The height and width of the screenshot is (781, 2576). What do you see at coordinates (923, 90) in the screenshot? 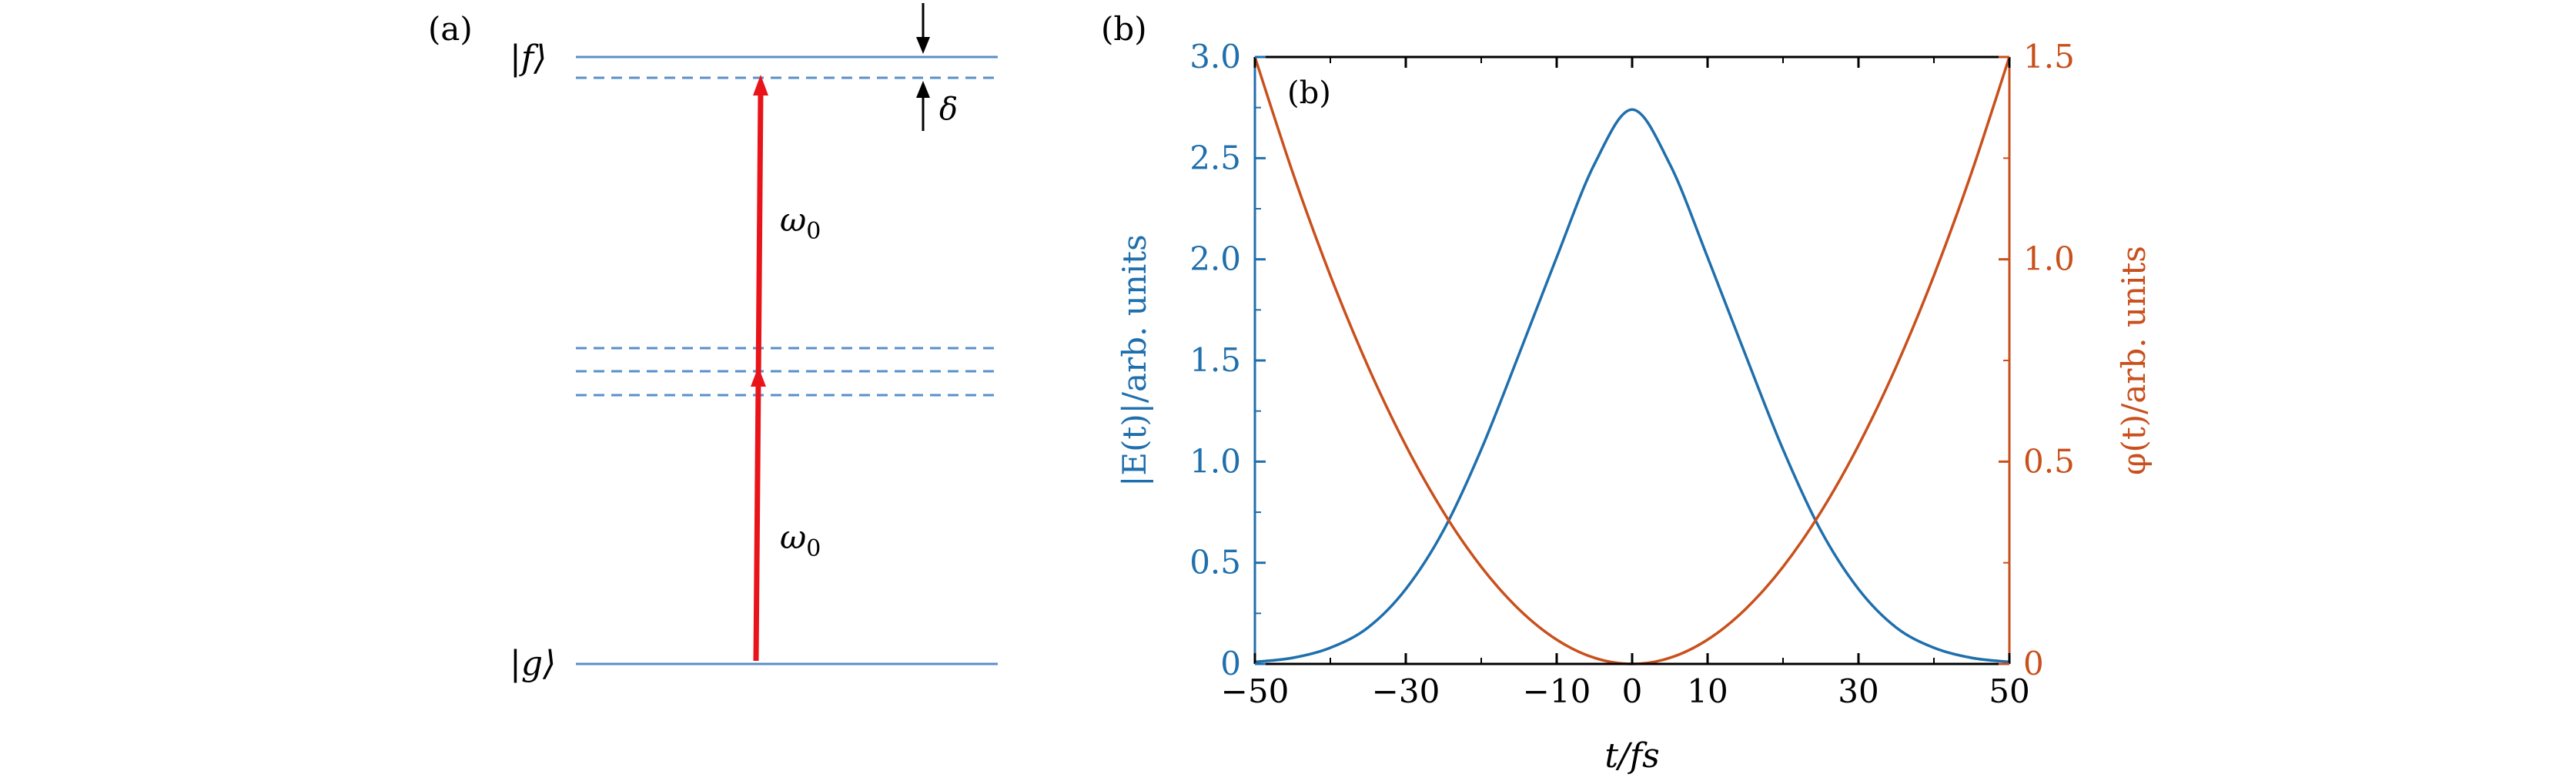
I see `detuning-arrow-up-head` at bounding box center [923, 90].